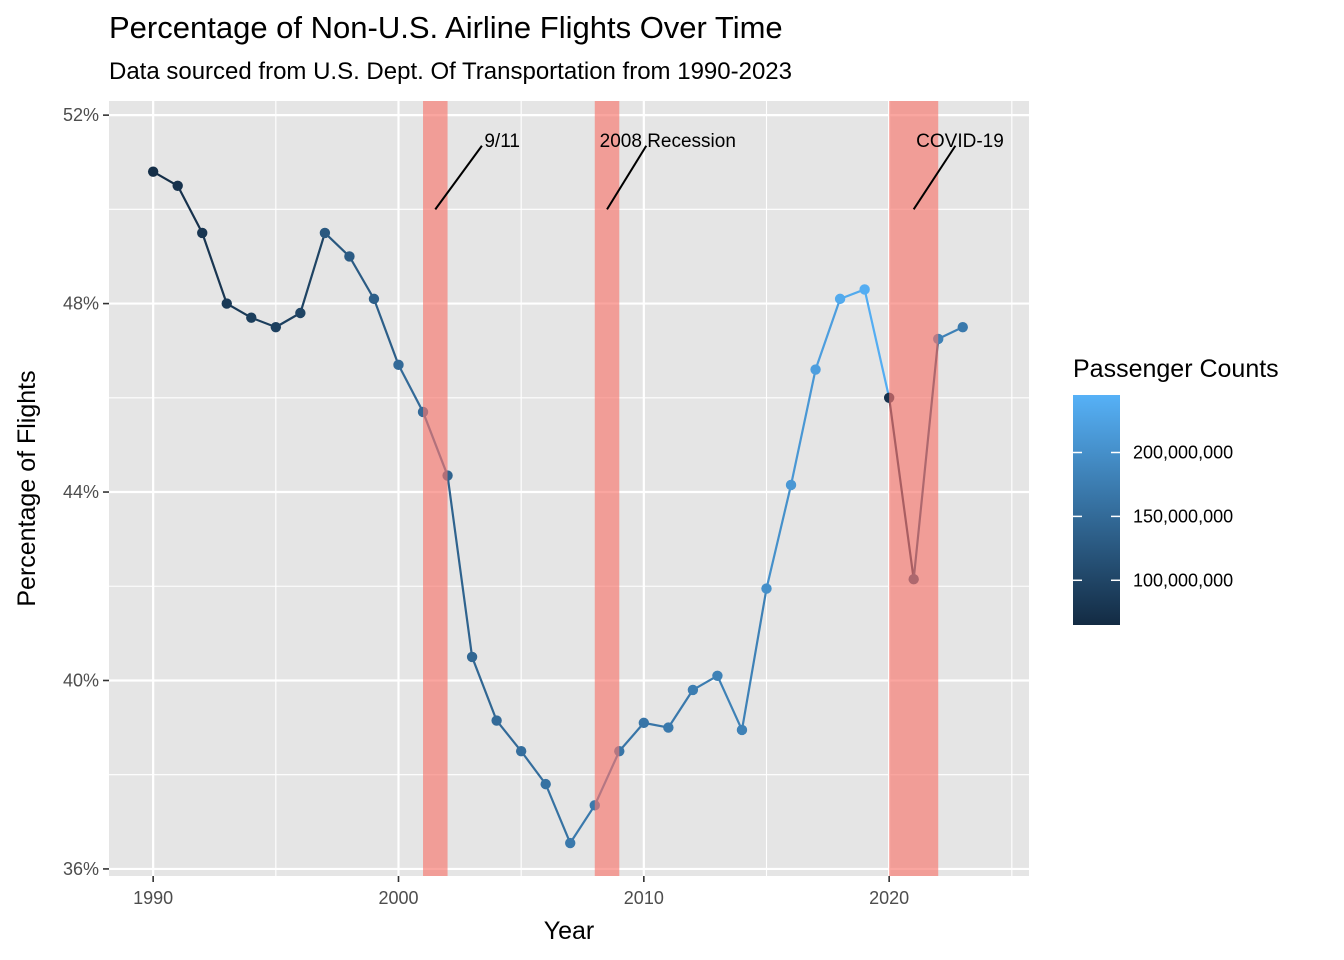  Describe the element at coordinates (502, 141) in the screenshot. I see `annotation-label: 9/11` at that location.